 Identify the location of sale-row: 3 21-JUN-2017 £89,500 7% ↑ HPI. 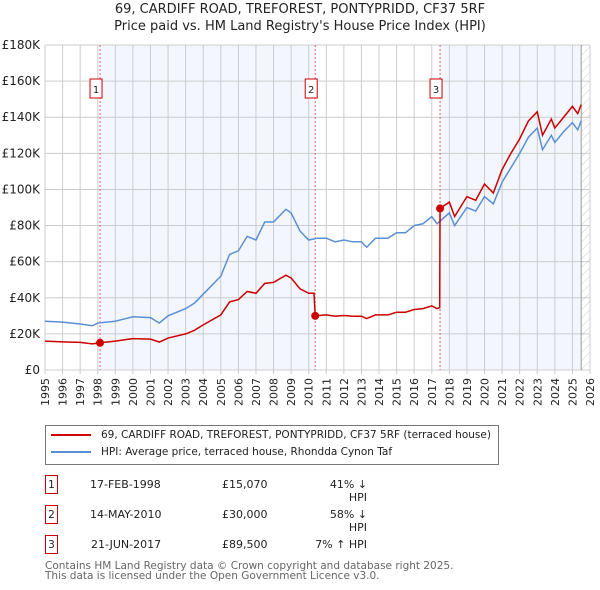
(245, 545).